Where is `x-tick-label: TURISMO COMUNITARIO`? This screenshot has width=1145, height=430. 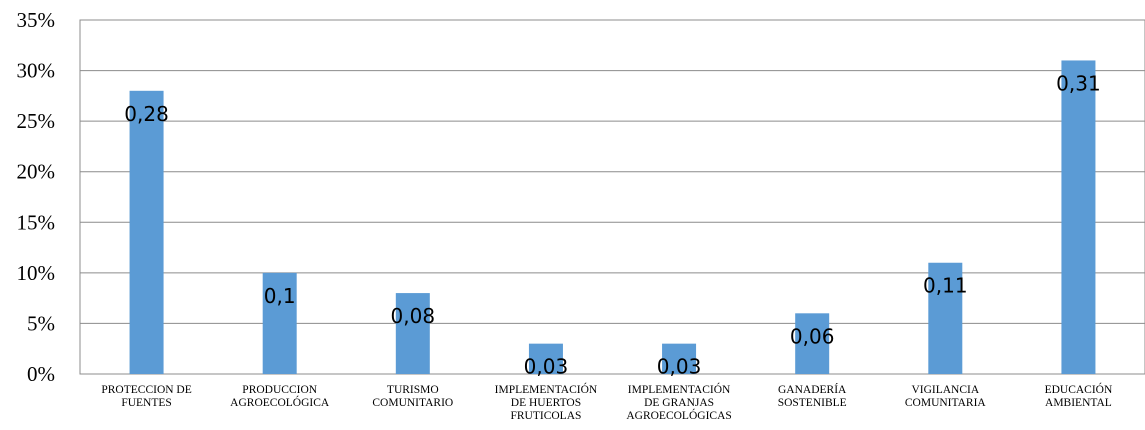 x-tick-label: TURISMO COMUNITARIO is located at coordinates (412, 396).